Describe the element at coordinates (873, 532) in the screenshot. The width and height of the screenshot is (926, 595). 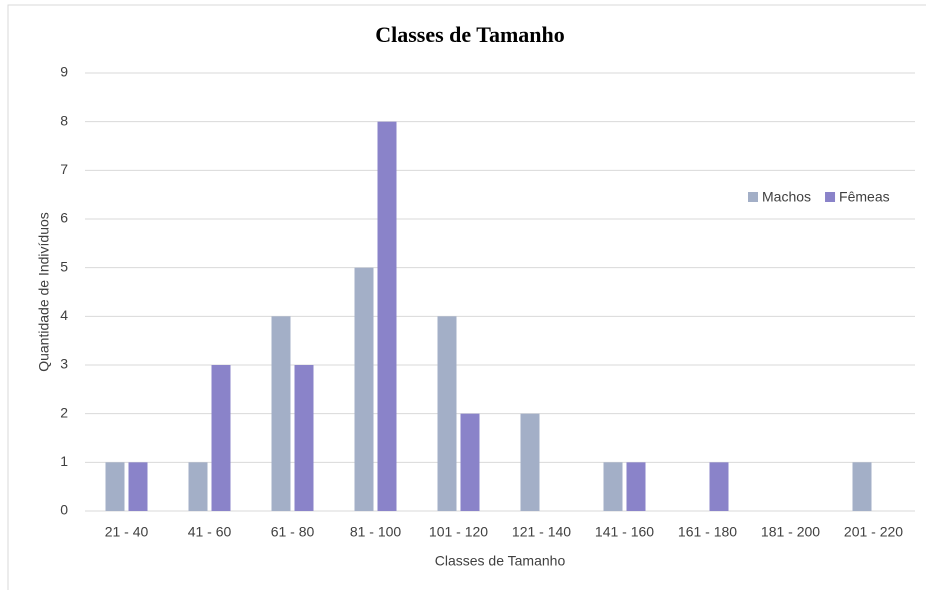
I see `x-tick-label: 201 - 220` at that location.